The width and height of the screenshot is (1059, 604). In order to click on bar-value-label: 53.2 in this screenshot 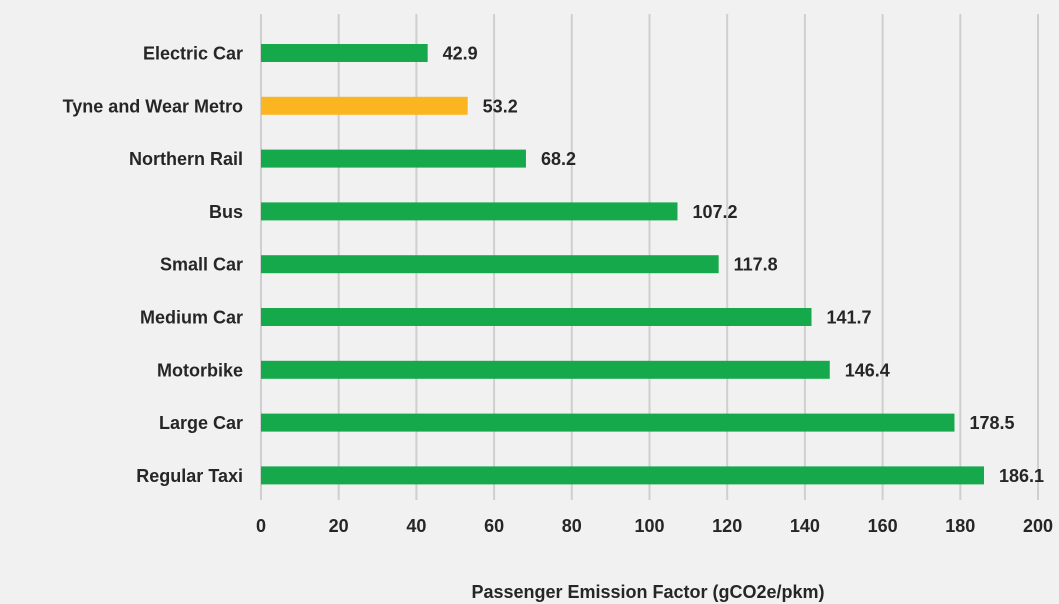, I will do `click(500, 106)`.